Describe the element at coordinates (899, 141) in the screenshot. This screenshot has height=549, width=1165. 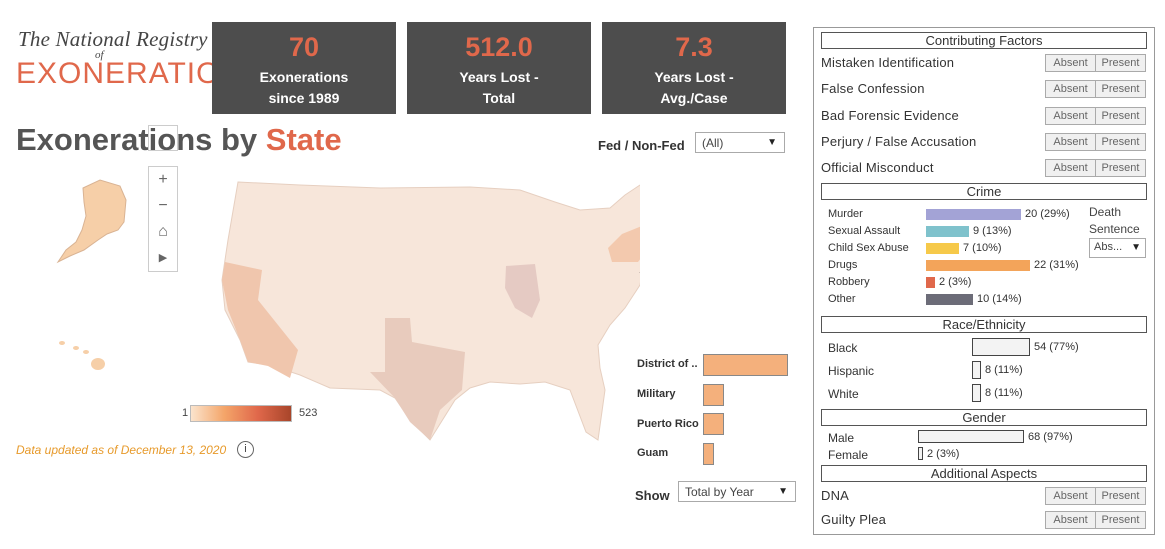
I see `factor-label: Perjury / False Accusation` at that location.